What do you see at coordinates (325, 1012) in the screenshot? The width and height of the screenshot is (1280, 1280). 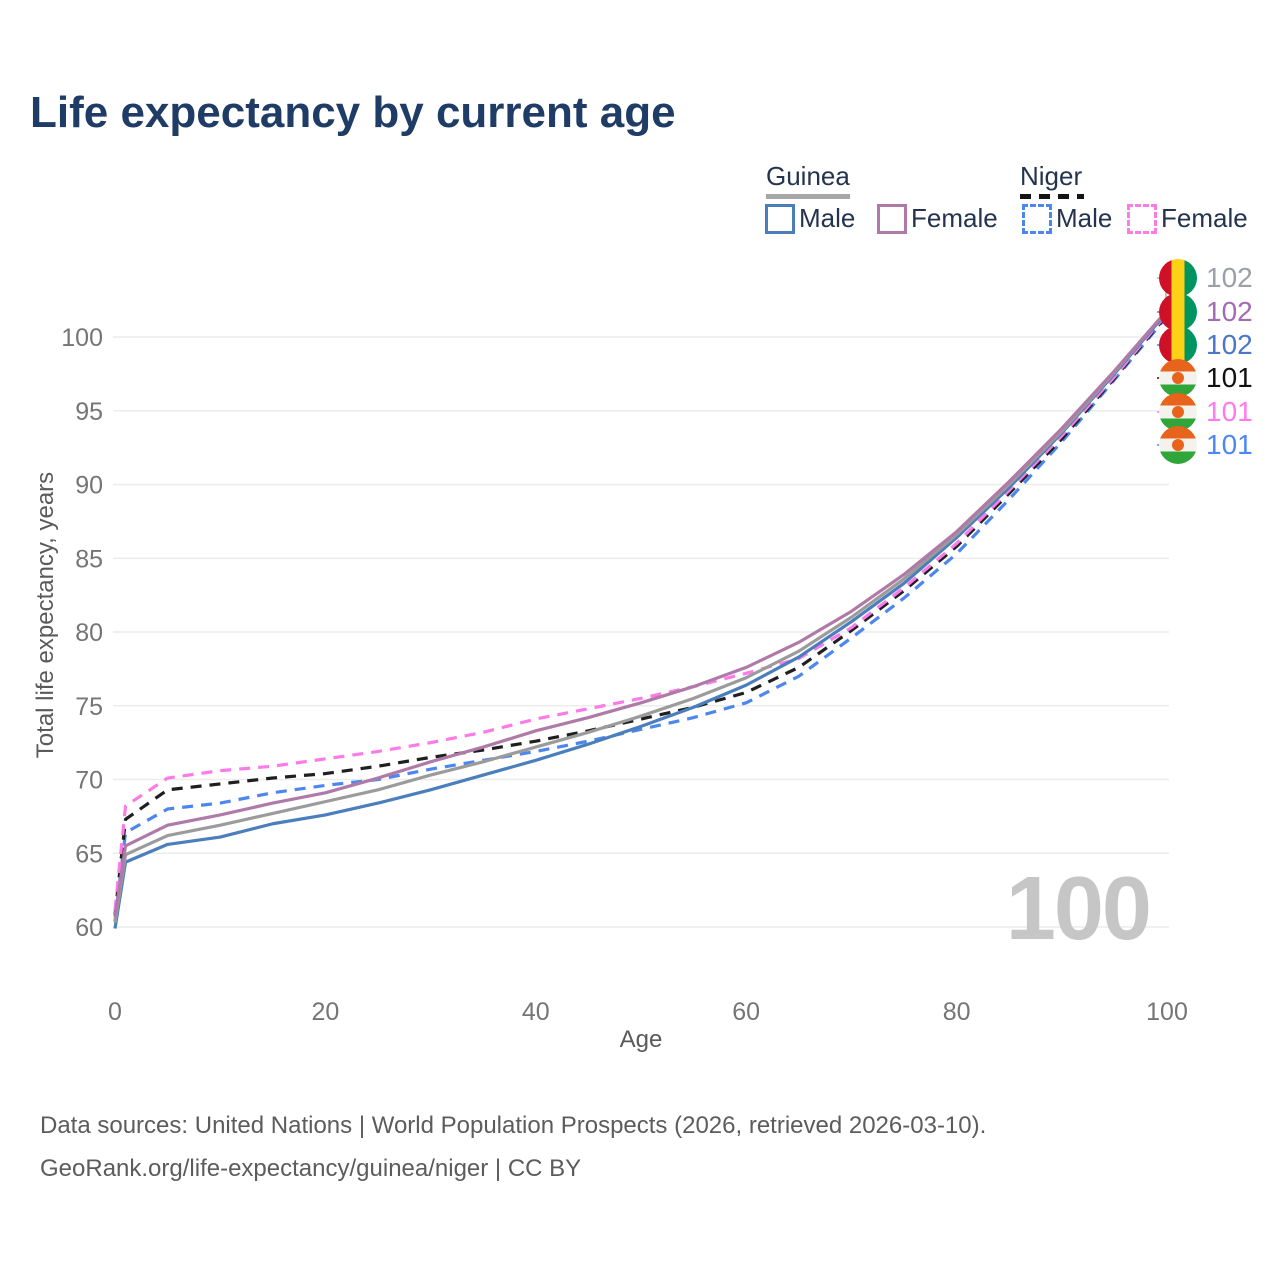 I see `svg-text: 20` at bounding box center [325, 1012].